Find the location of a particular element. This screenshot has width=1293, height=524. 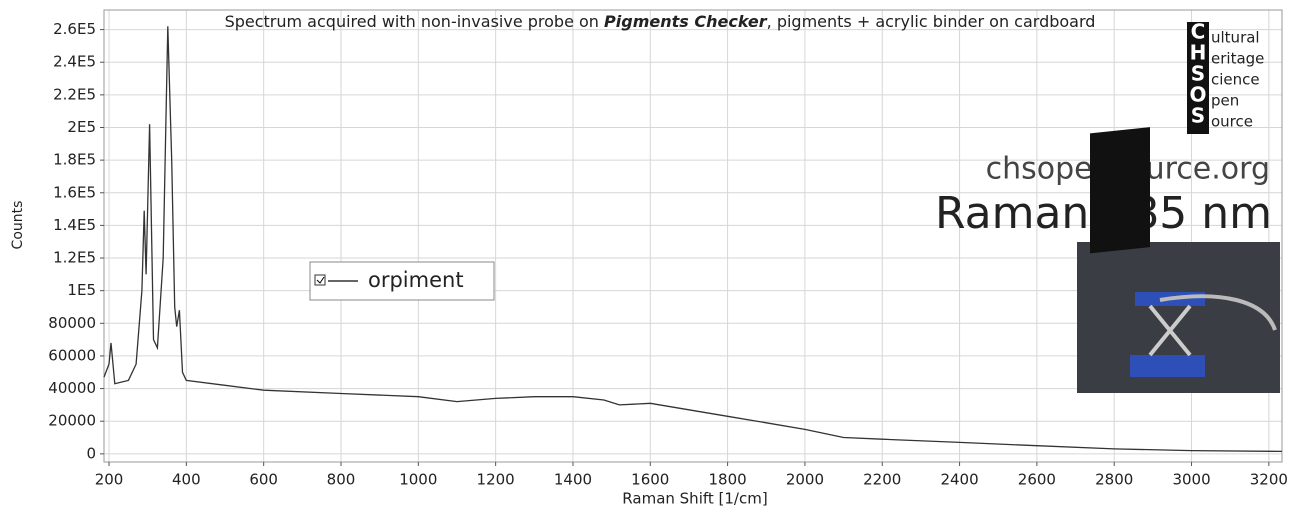

photo is located at coordinates (1178, 260).